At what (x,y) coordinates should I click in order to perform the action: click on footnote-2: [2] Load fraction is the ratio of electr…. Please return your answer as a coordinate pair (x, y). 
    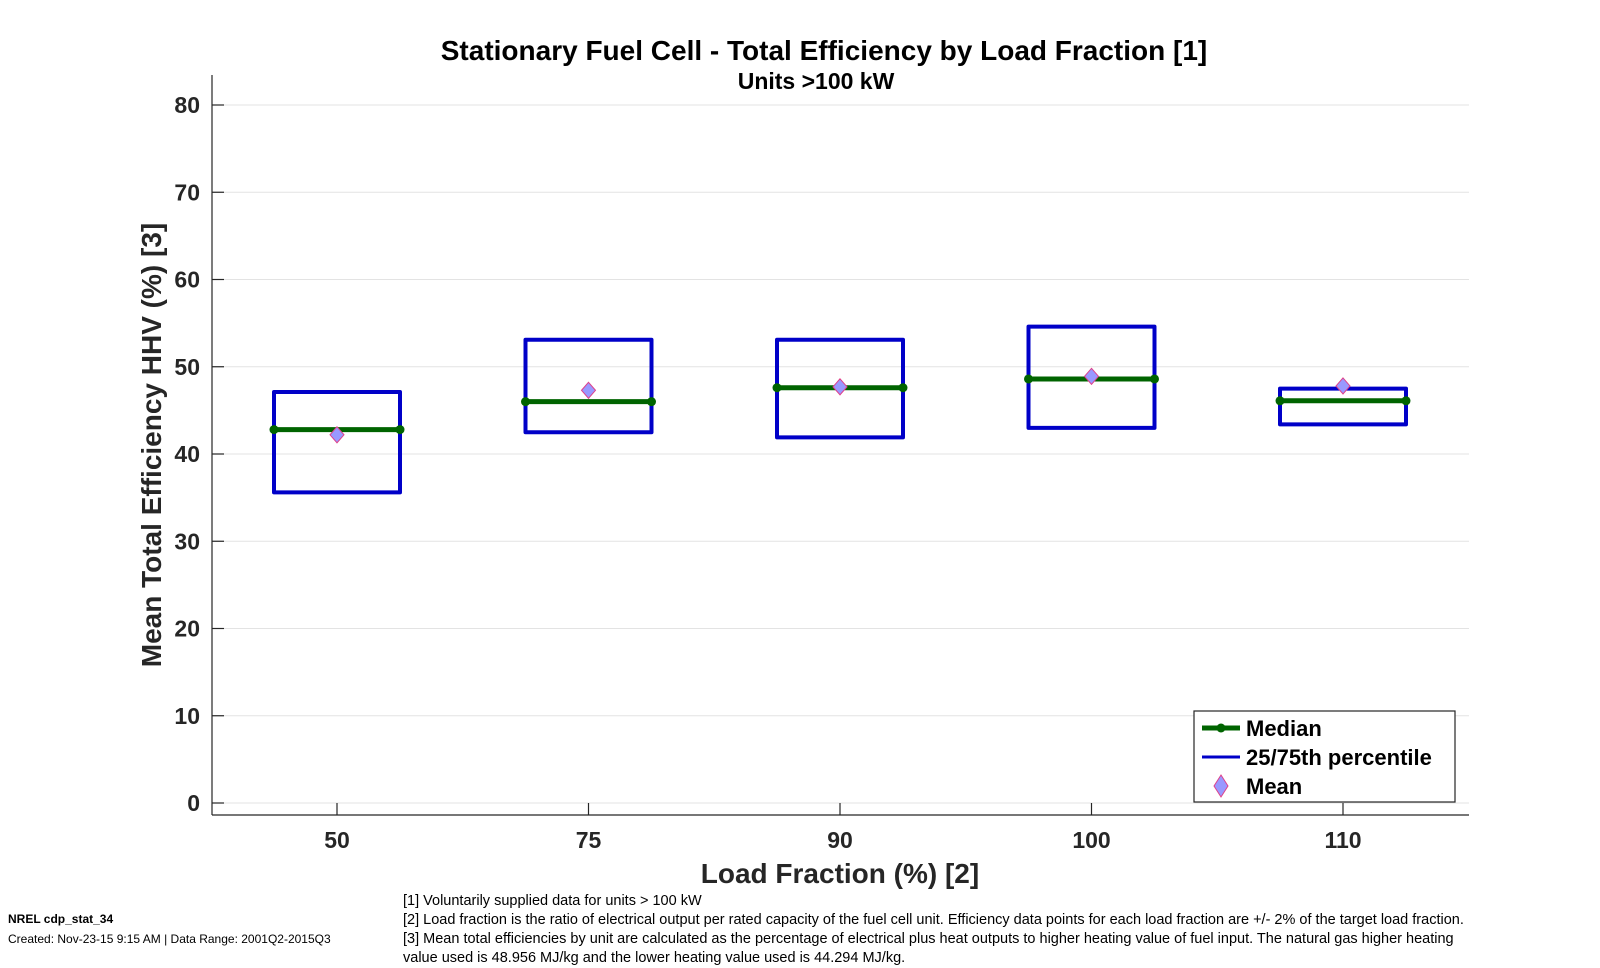
    Looking at the image, I should click on (933, 920).